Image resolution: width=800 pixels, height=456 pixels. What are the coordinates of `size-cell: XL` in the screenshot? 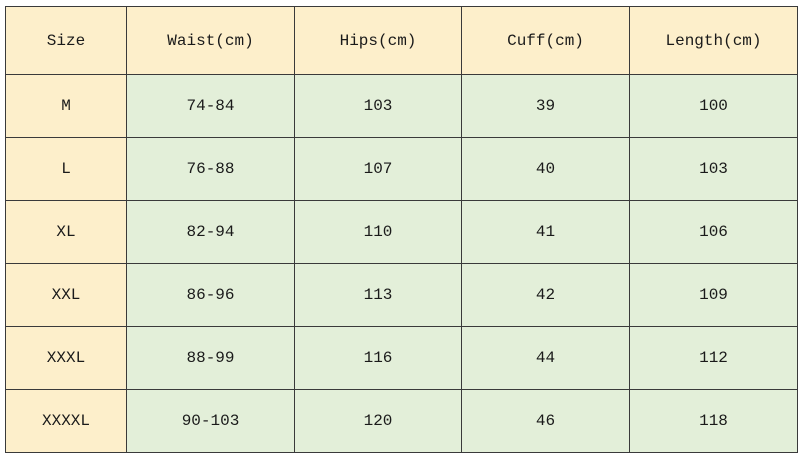 It's located at (66, 232).